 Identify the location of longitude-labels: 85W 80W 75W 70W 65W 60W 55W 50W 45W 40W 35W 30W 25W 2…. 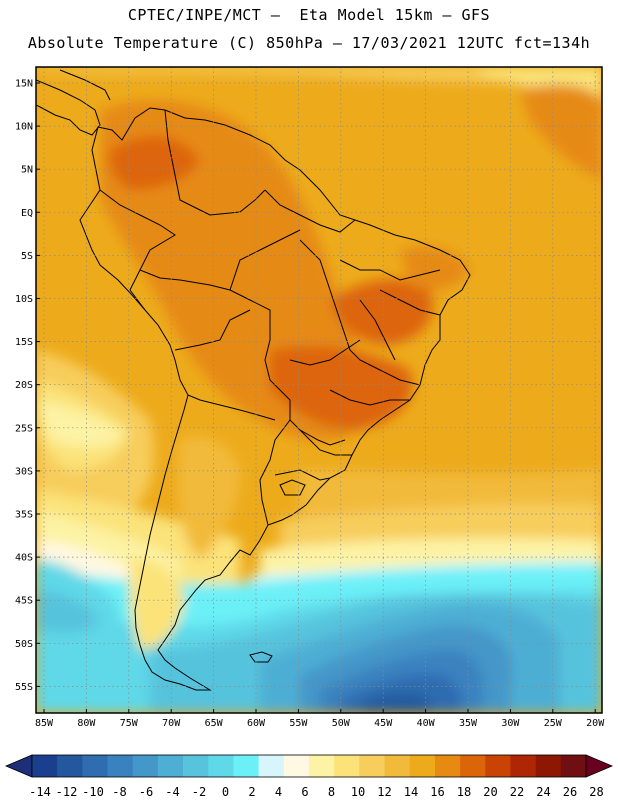
(320, 719).